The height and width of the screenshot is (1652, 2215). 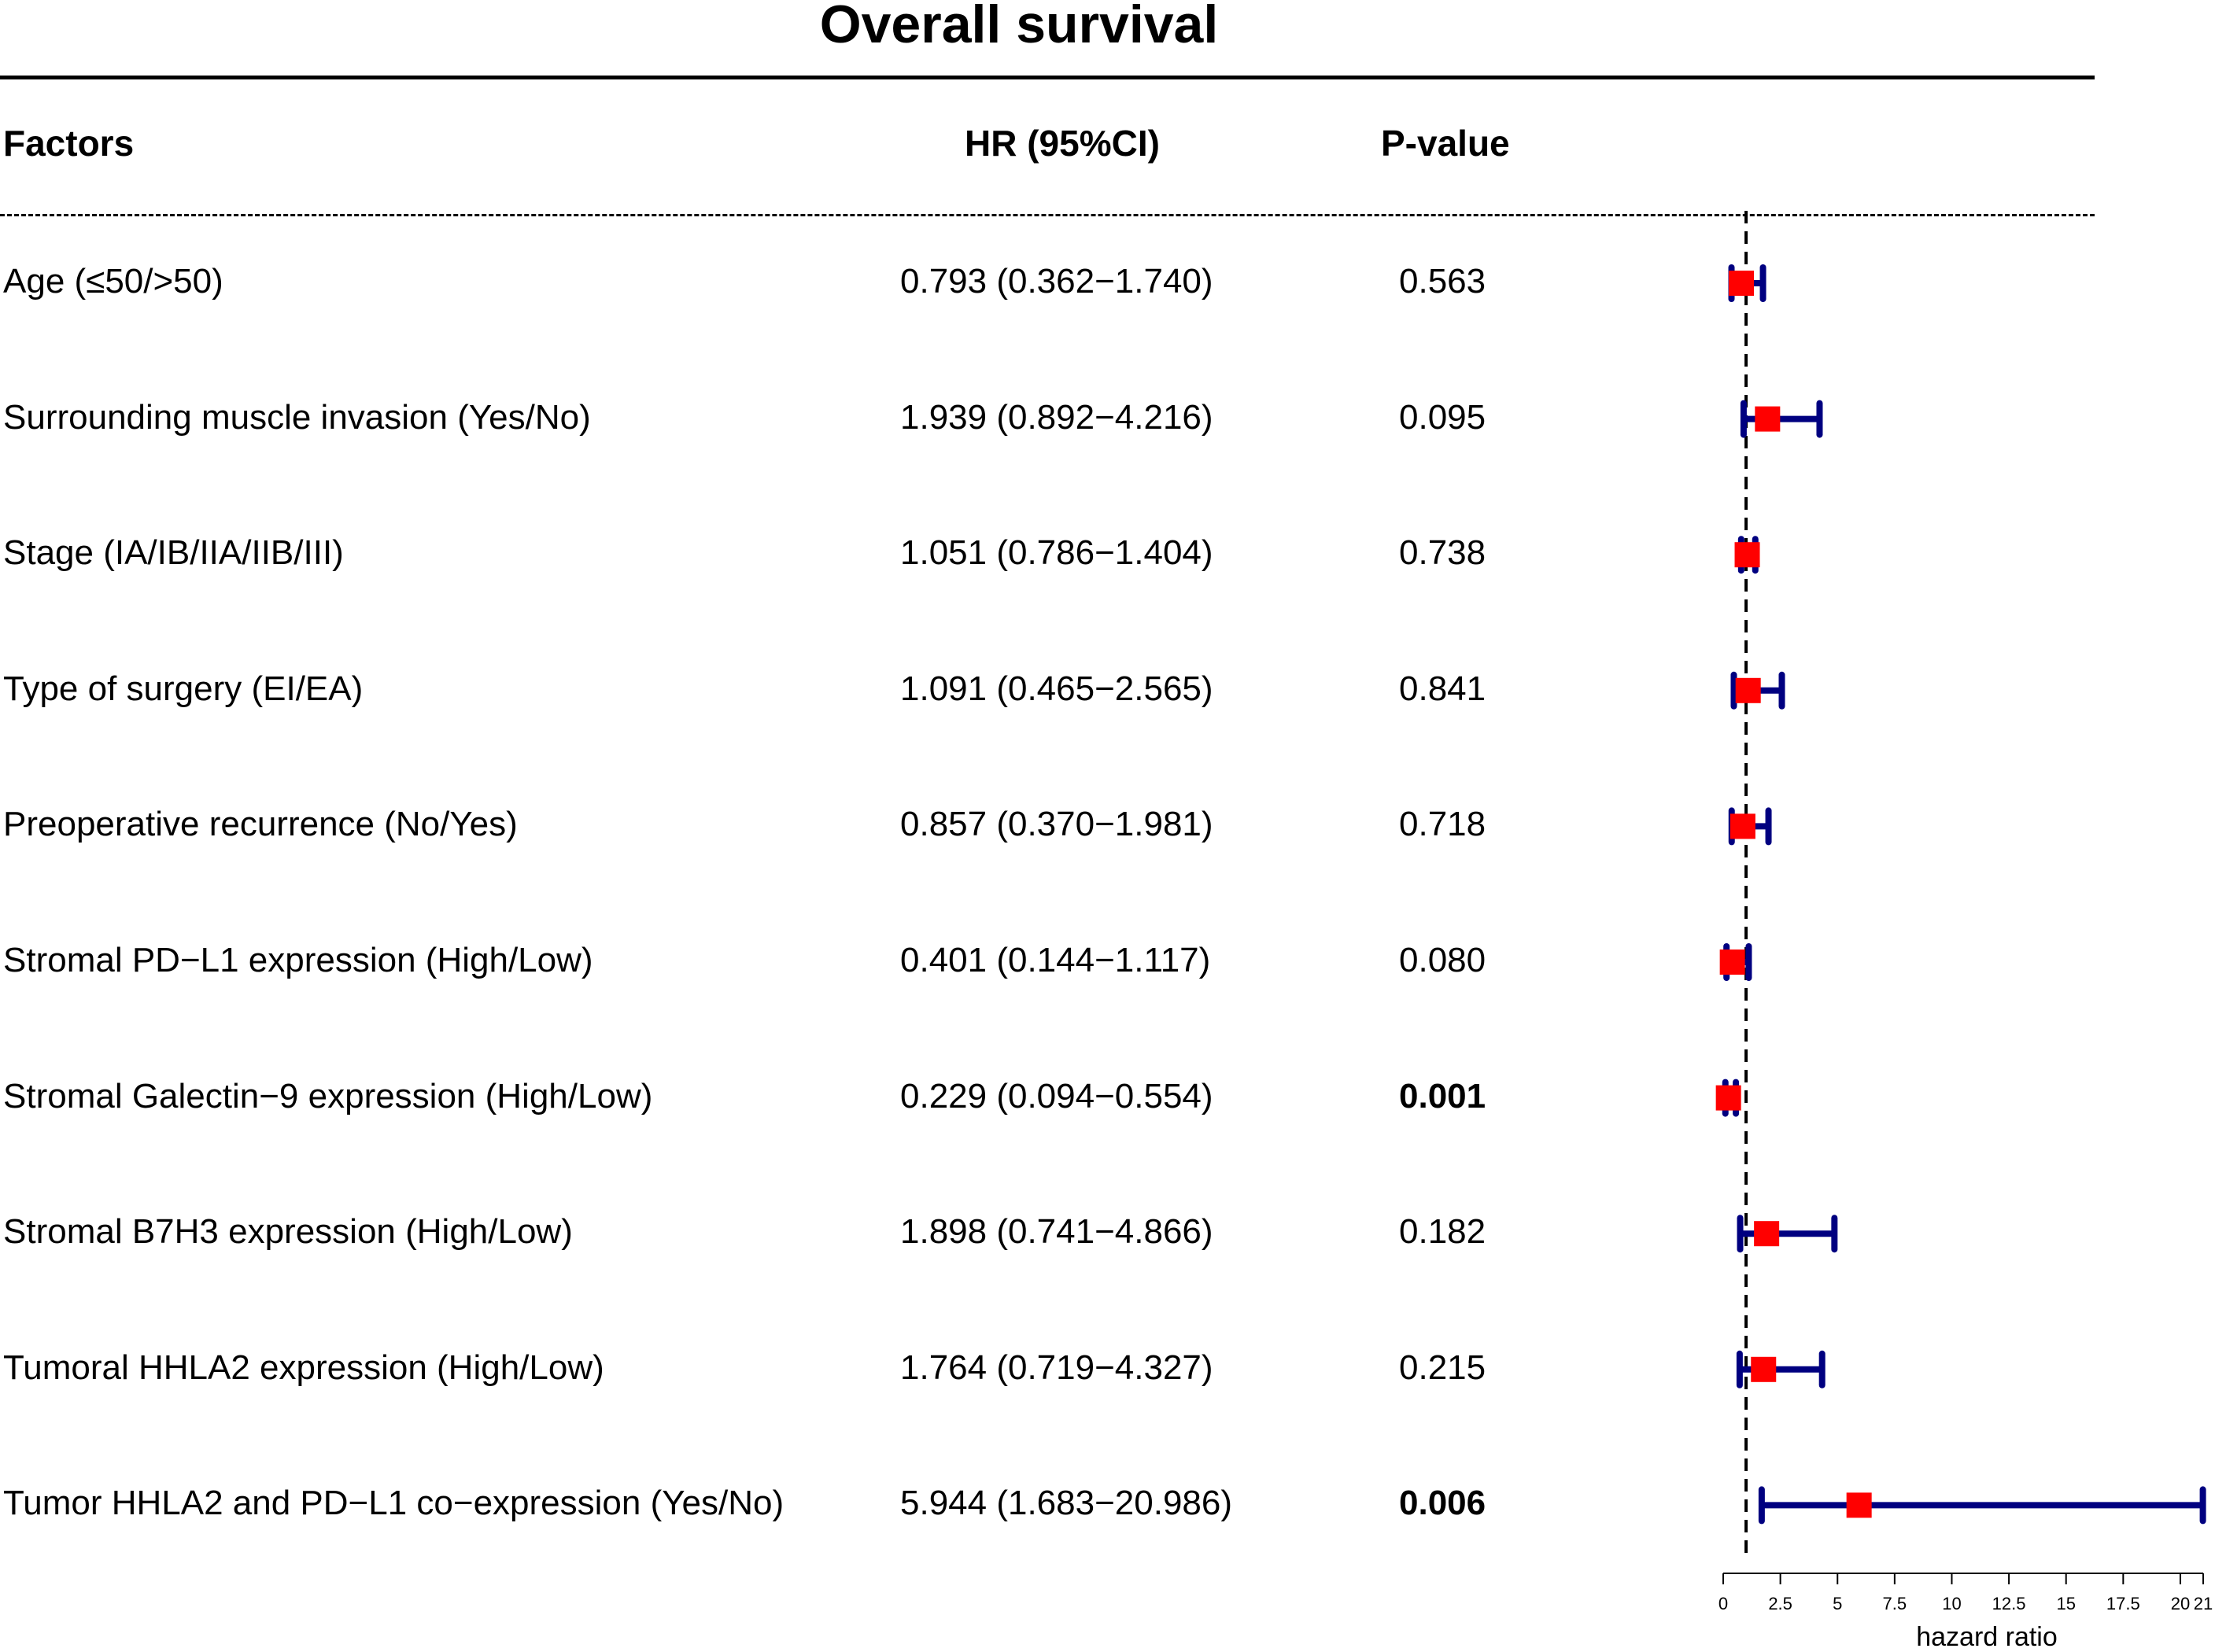 What do you see at coordinates (1951, 1603) in the screenshot?
I see `x-axis-tick-label: 10` at bounding box center [1951, 1603].